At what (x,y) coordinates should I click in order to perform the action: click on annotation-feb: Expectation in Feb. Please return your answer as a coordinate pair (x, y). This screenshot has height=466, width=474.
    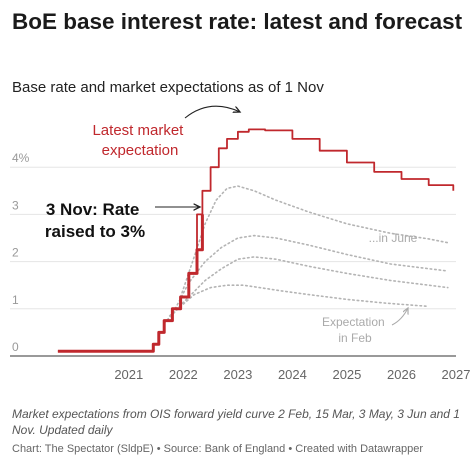
    Looking at the image, I should click on (355, 330).